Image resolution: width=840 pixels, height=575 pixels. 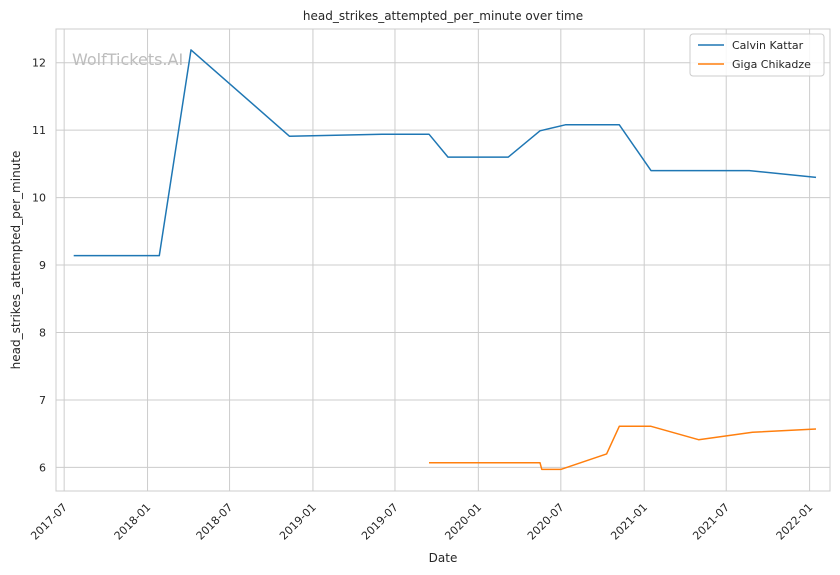 I want to click on watermark-text: WolfTickets.AI, so click(x=127, y=59).